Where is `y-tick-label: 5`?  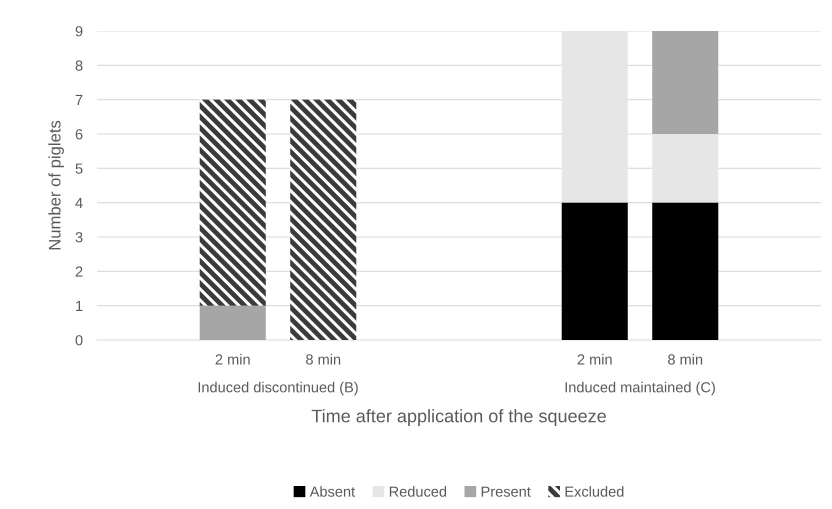
y-tick-label: 5 is located at coordinates (79, 169).